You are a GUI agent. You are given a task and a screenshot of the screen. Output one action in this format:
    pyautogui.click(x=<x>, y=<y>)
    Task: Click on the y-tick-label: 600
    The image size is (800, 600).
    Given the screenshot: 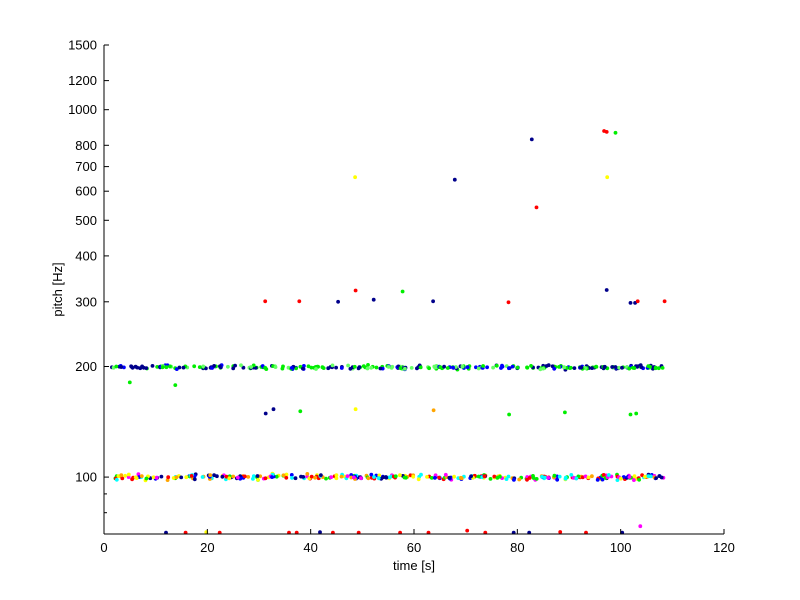 What is the action you would take?
    pyautogui.click(x=86, y=191)
    